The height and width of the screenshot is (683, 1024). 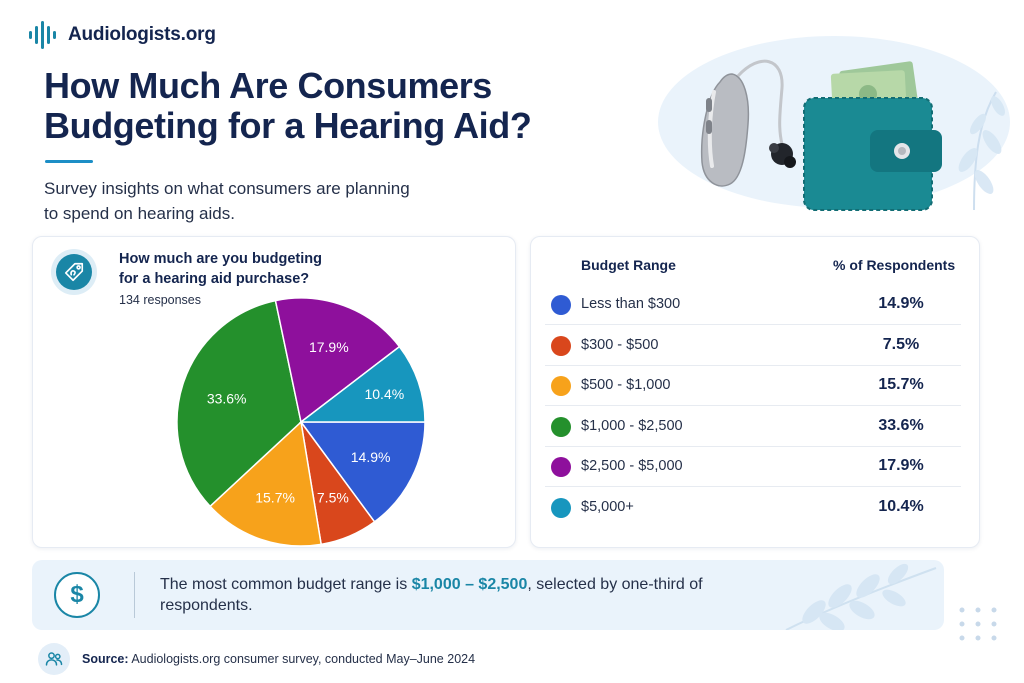 I want to click on budget-range-label: Less than $300, so click(x=631, y=304).